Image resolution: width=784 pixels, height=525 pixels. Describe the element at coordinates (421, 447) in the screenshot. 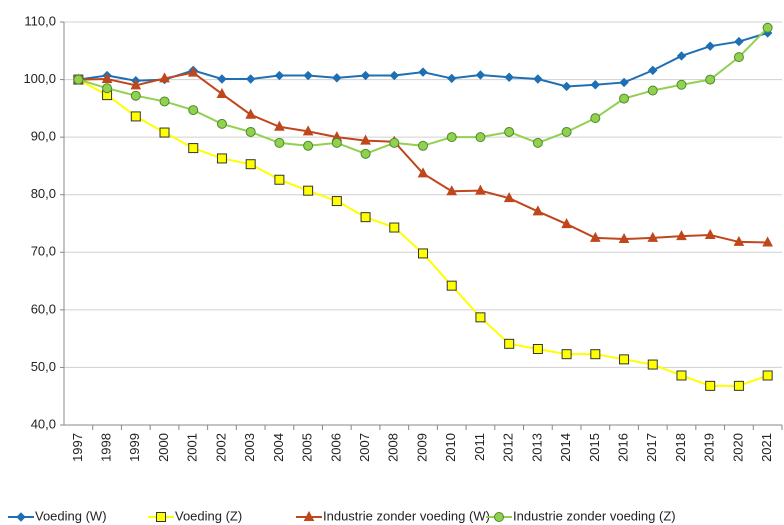

I see `x-tick-label: 2009` at that location.